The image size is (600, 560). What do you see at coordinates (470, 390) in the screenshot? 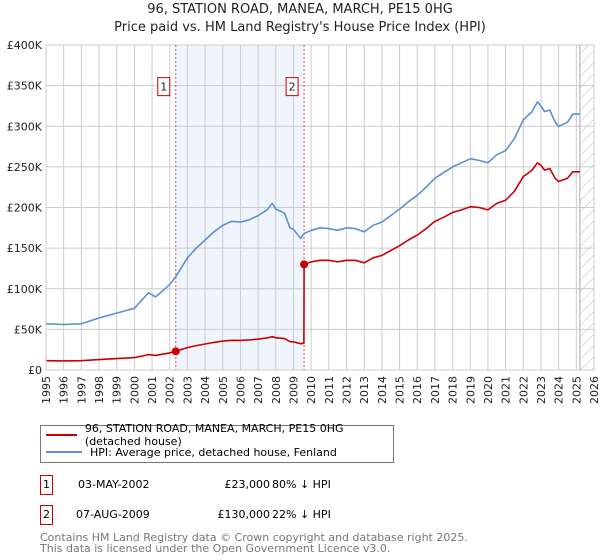
I see `x-tick-label: 2019` at bounding box center [470, 390].